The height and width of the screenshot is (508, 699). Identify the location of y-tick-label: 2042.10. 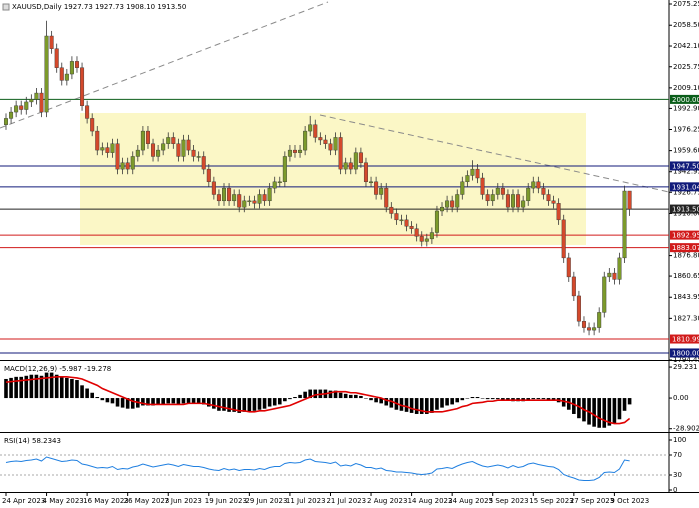
(686, 46).